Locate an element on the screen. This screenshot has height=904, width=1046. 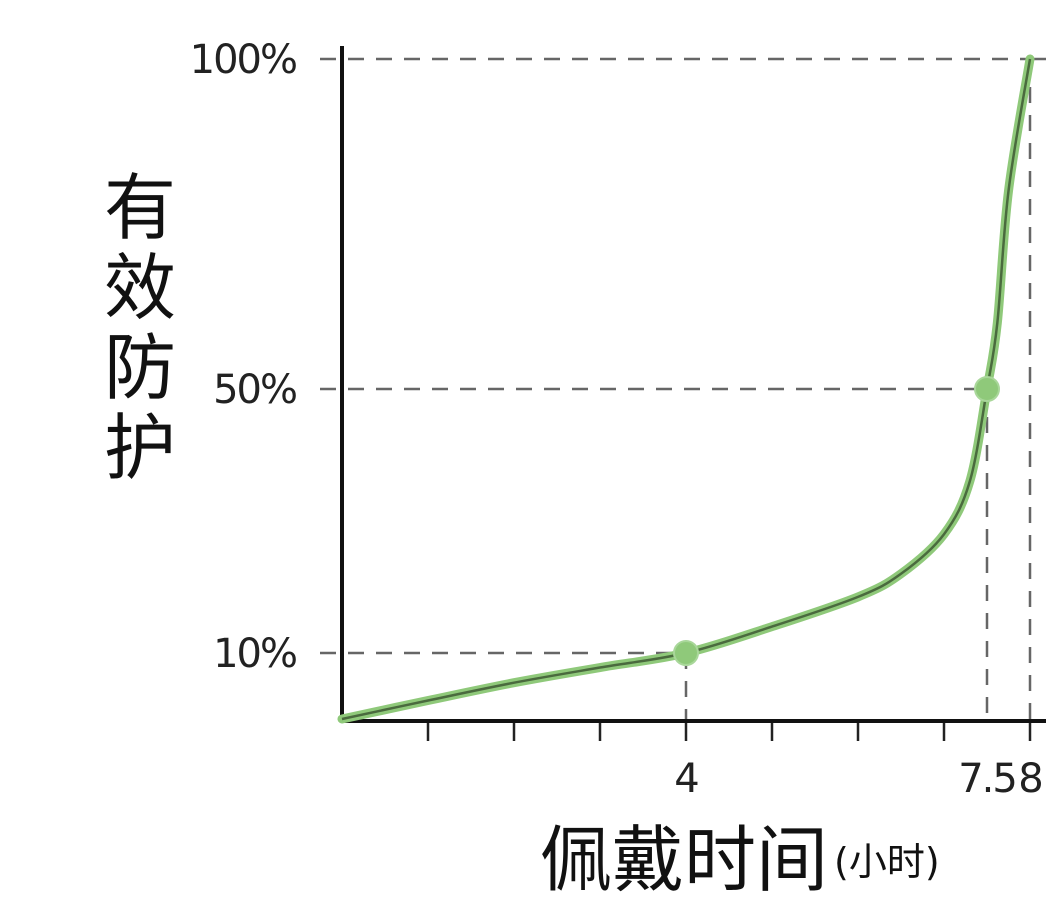
y-tick-label: 100% is located at coordinates (243, 60).